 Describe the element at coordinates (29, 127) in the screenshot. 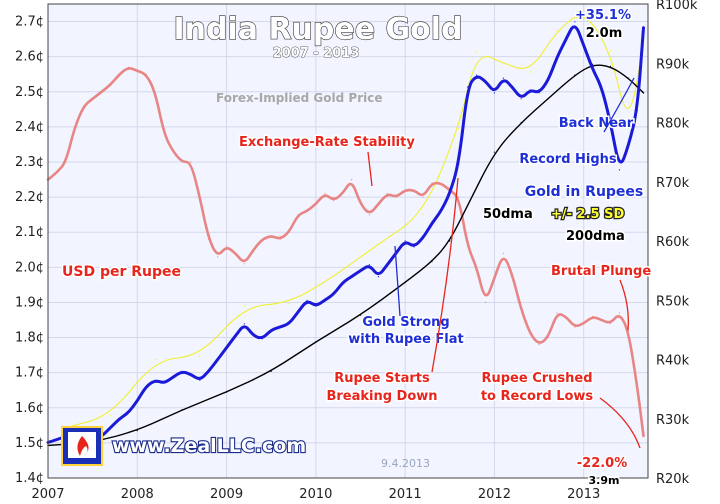

I see `y-left-tick-label: 2.4¢` at that location.